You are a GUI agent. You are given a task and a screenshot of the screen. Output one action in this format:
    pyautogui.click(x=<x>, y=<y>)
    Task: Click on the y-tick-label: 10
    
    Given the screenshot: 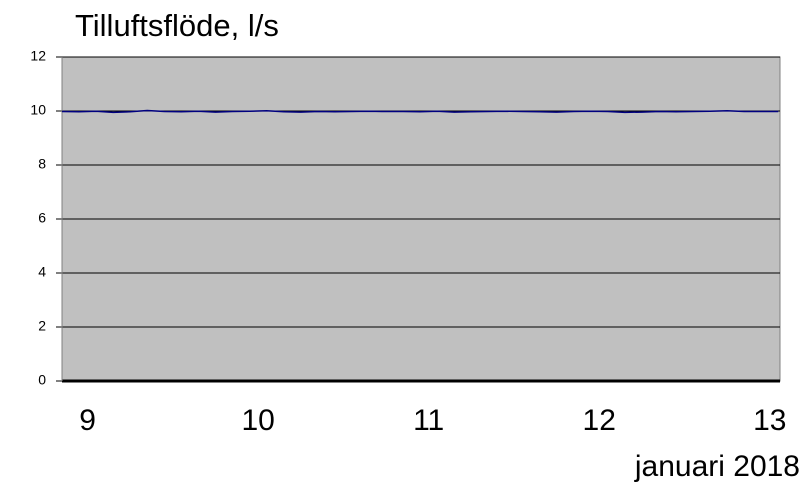 What is the action you would take?
    pyautogui.click(x=38, y=110)
    